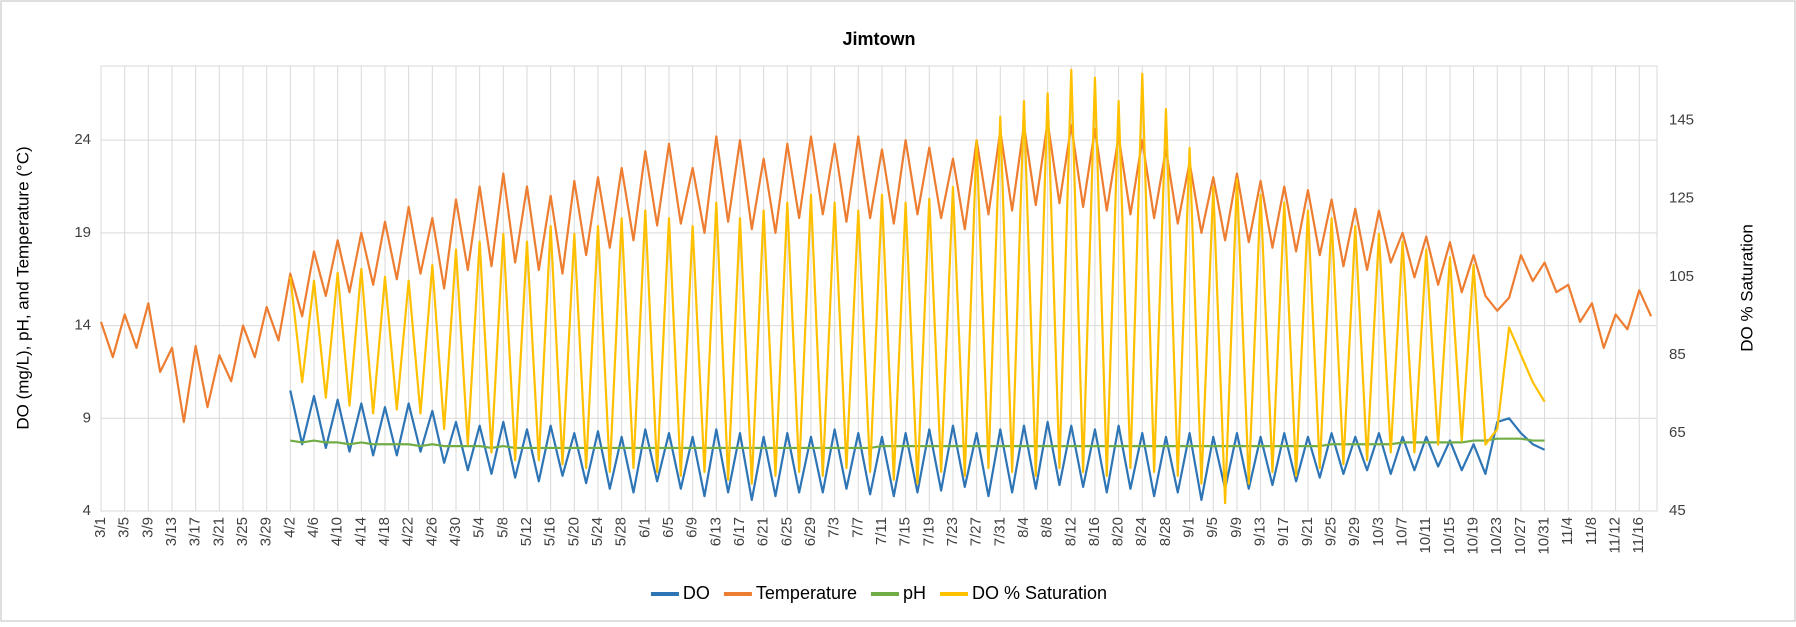 The image size is (1796, 627). Describe the element at coordinates (806, 593) in the screenshot. I see `legend-text: Temperature` at that location.